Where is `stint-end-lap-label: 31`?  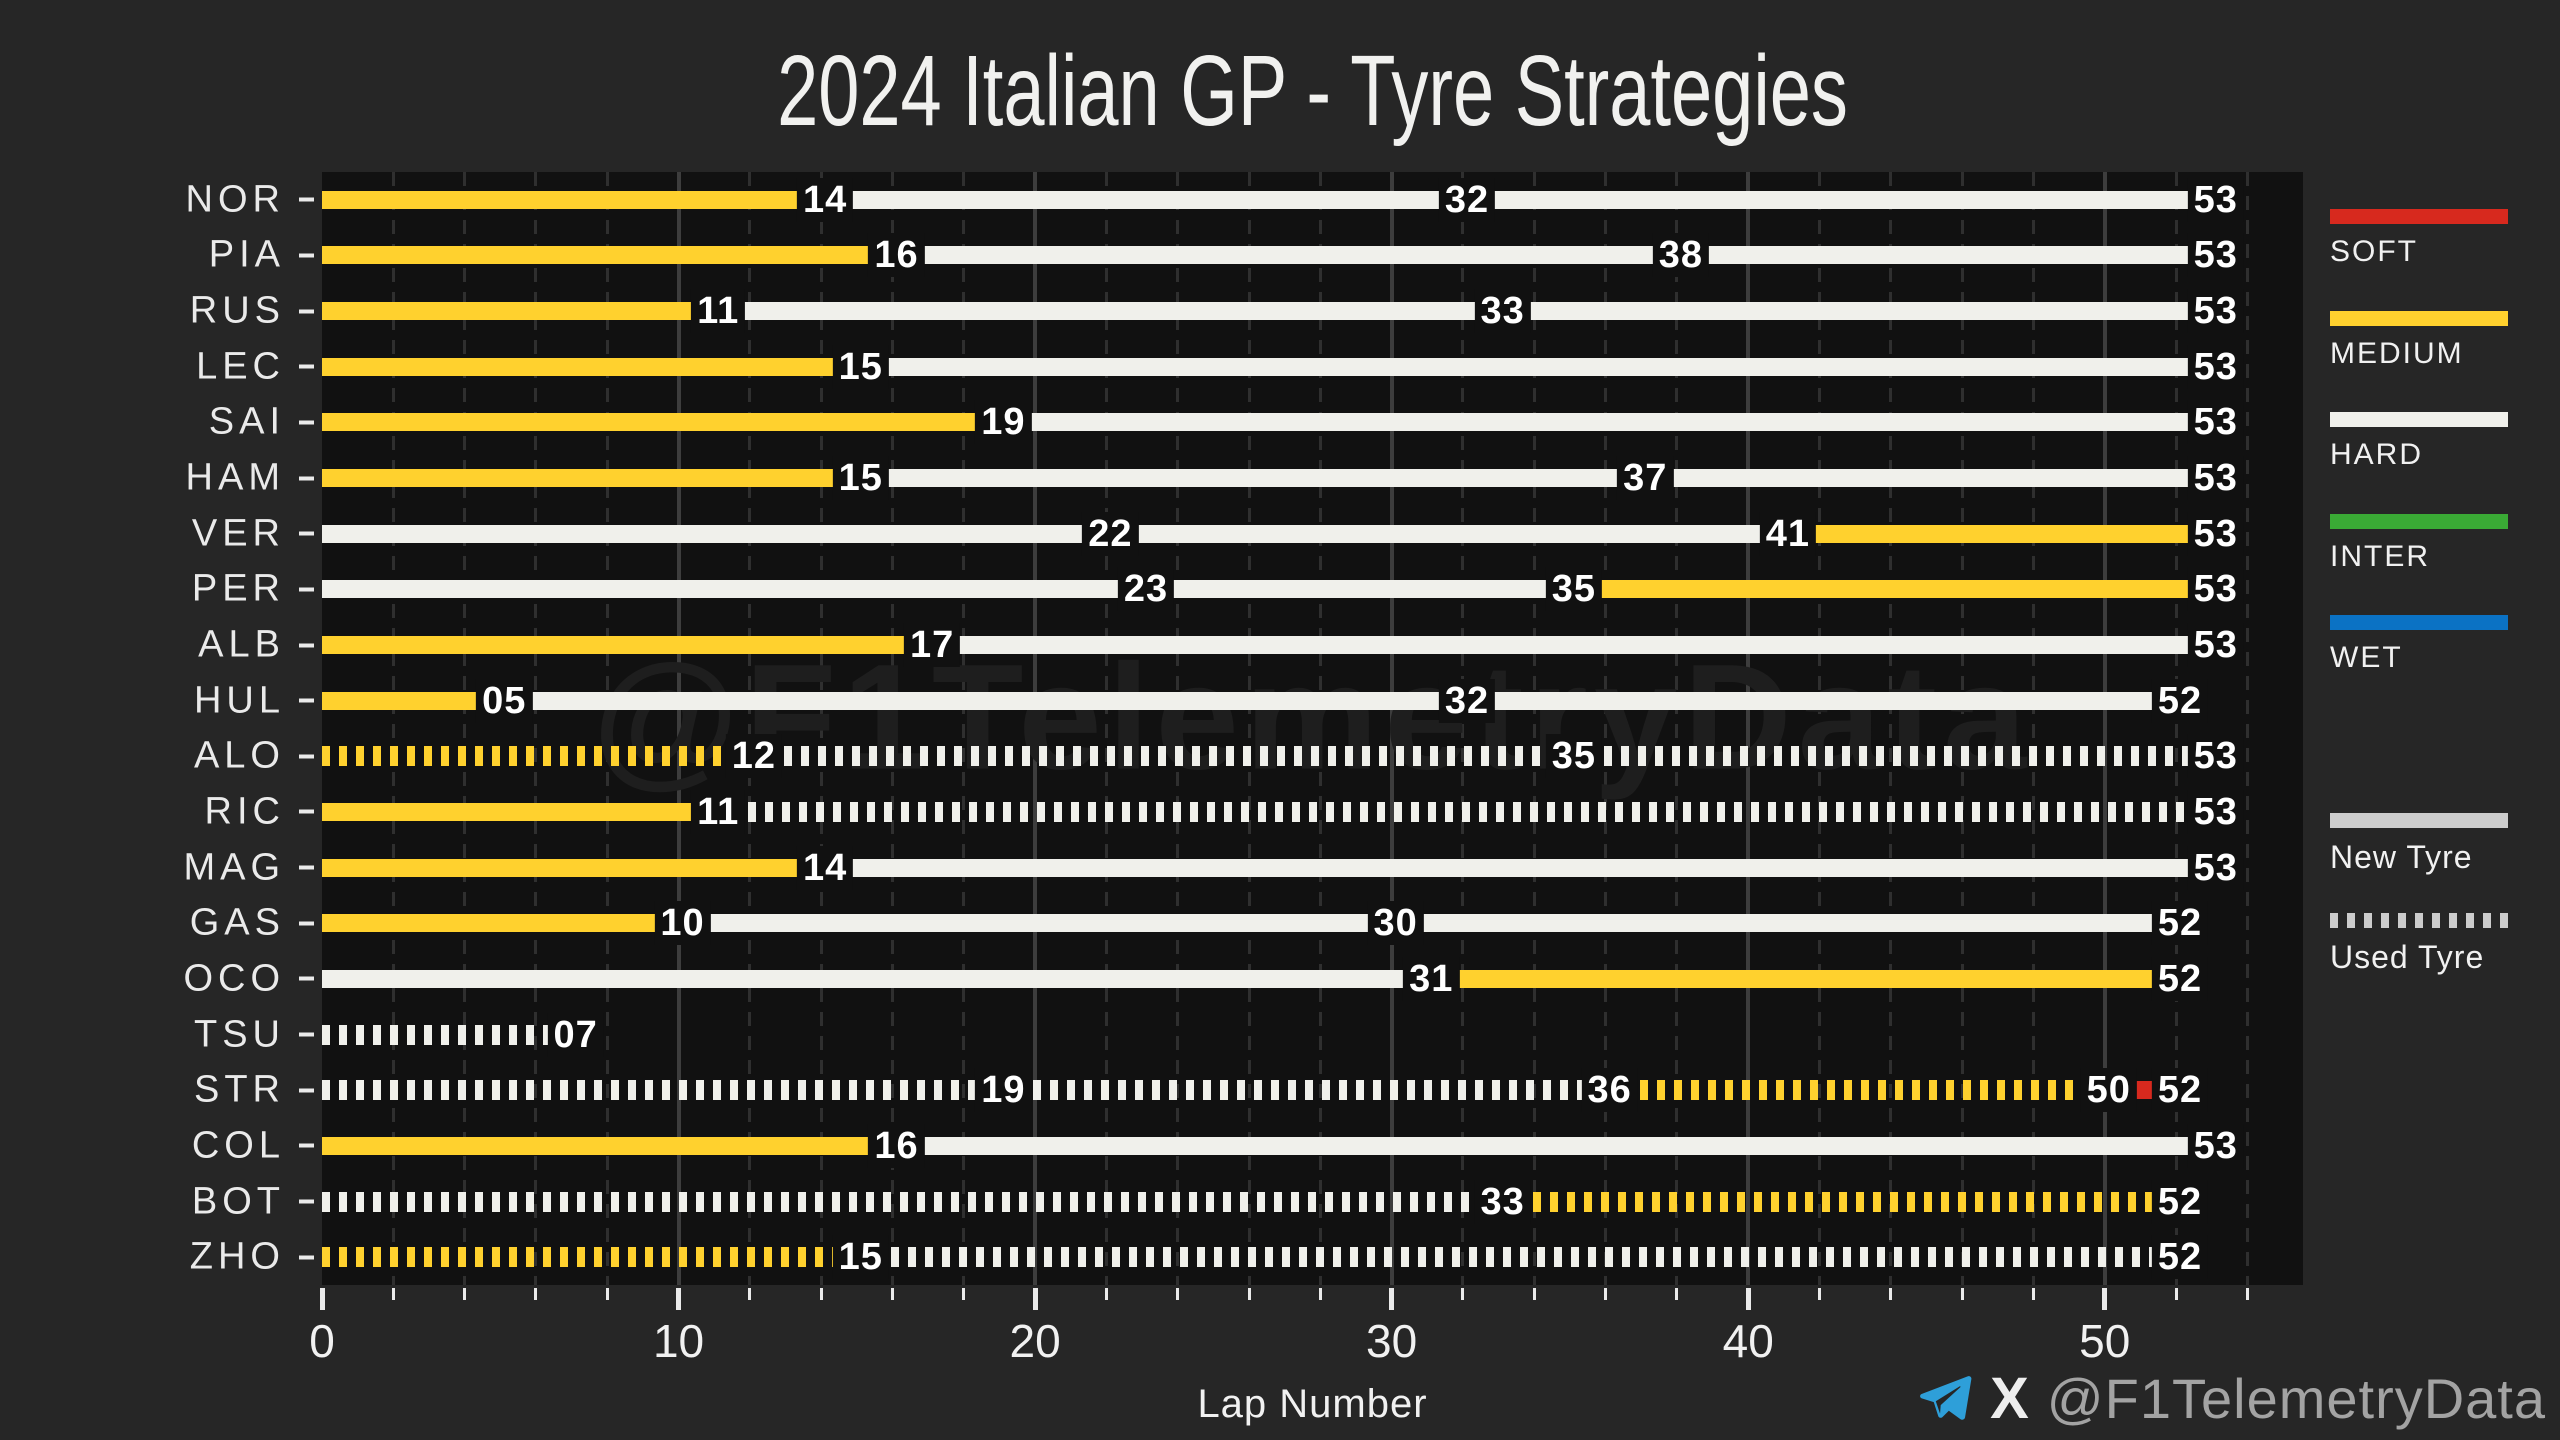
stint-end-lap-label: 31 is located at coordinates (1431, 978).